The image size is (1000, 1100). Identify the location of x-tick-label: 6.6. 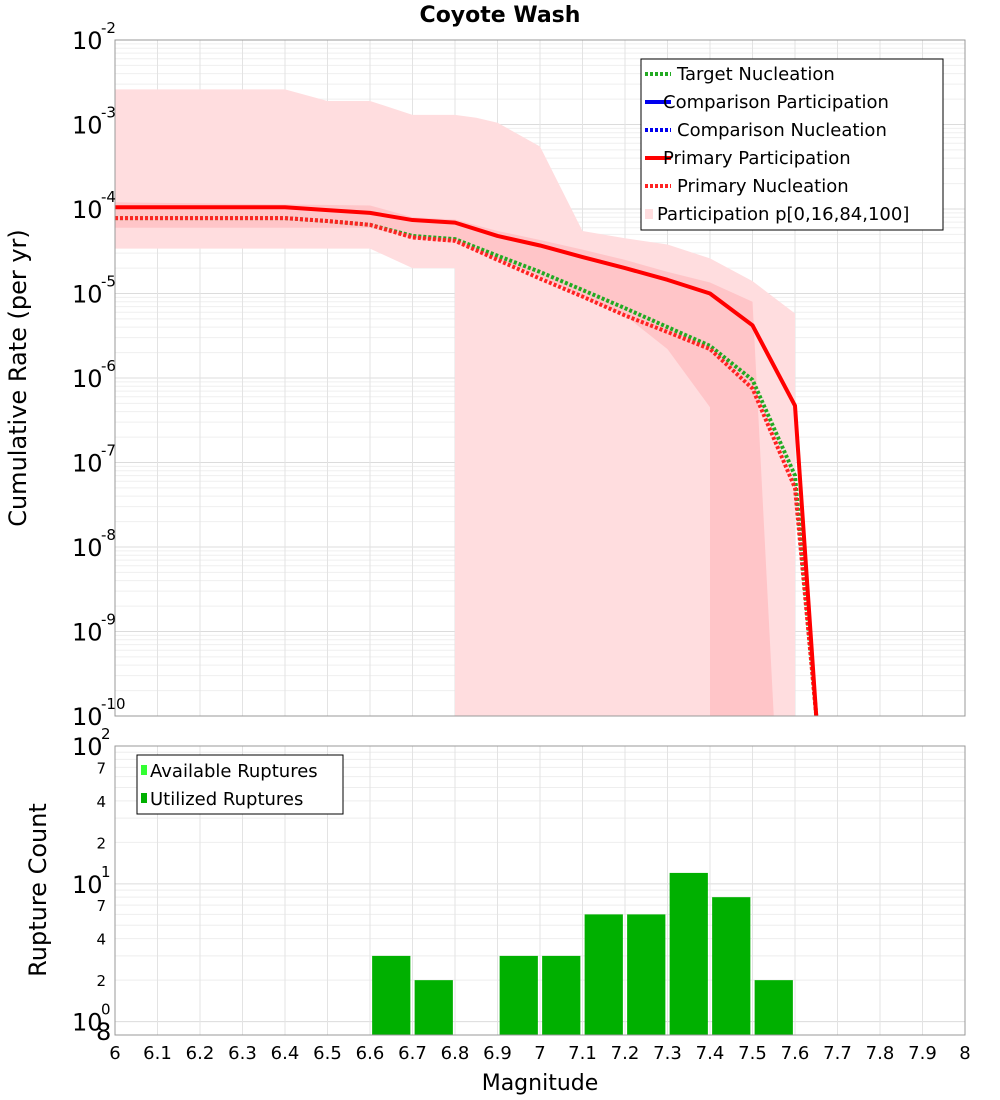
(370, 1053).